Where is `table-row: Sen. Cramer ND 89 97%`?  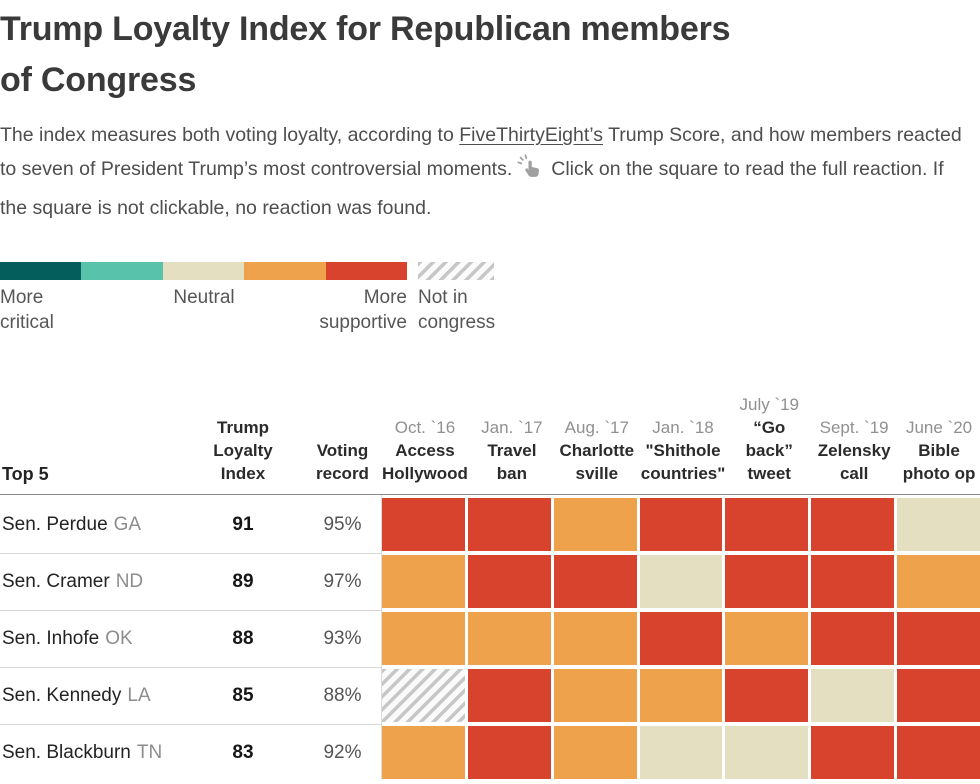
table-row: Sen. Cramer ND 89 97% is located at coordinates (490, 583).